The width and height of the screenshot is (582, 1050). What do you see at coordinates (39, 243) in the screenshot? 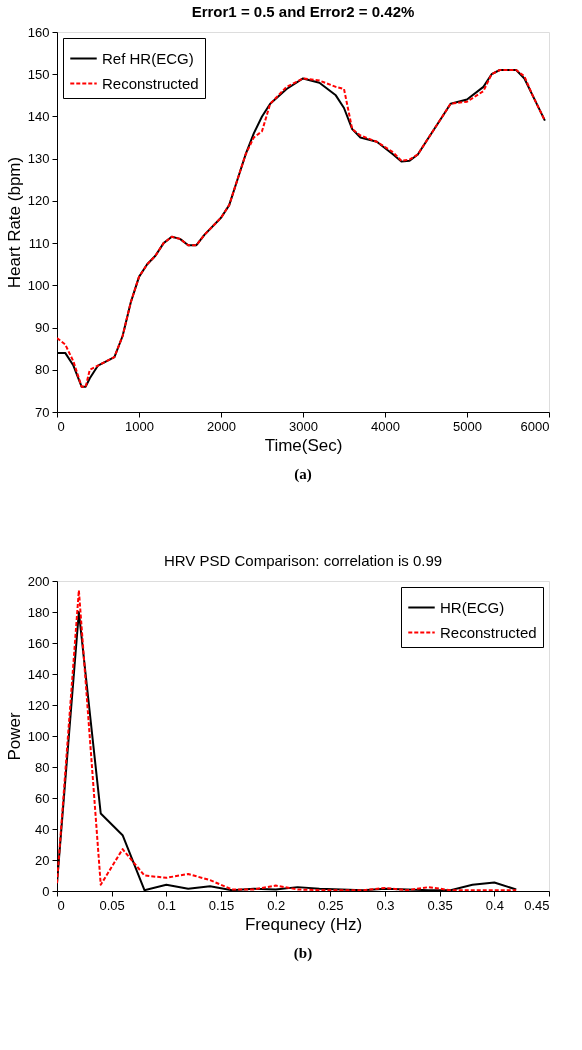
I see `y-tick-label: 110` at bounding box center [39, 243].